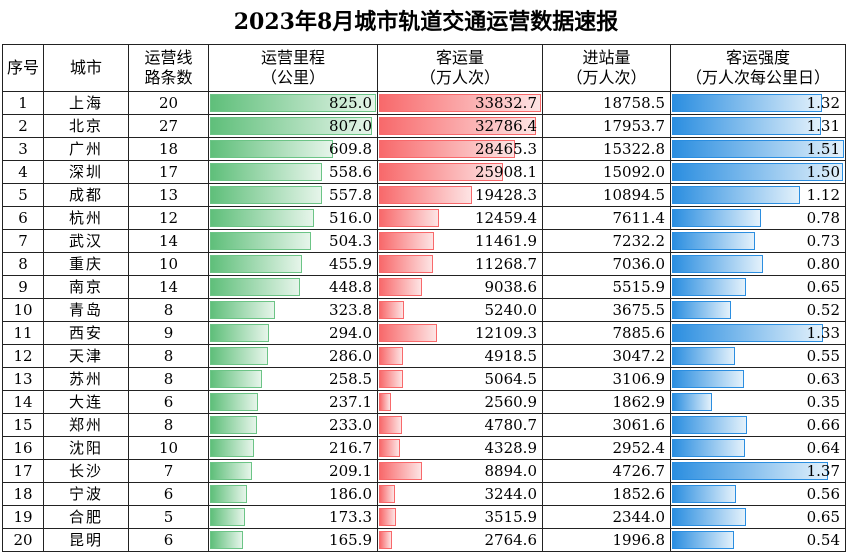  Describe the element at coordinates (350, 310) in the screenshot. I see `mileage-value: 323.8` at that location.